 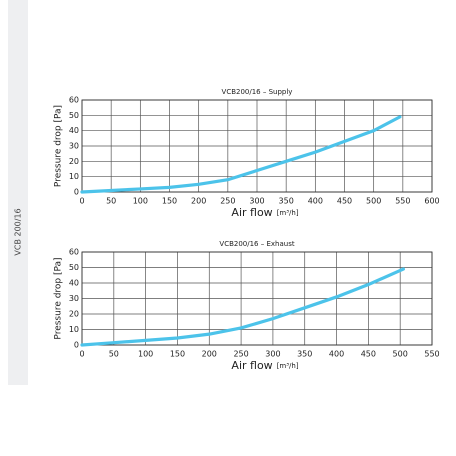 What do you see at coordinates (18, 192) in the screenshot?
I see `sidebar` at bounding box center [18, 192].